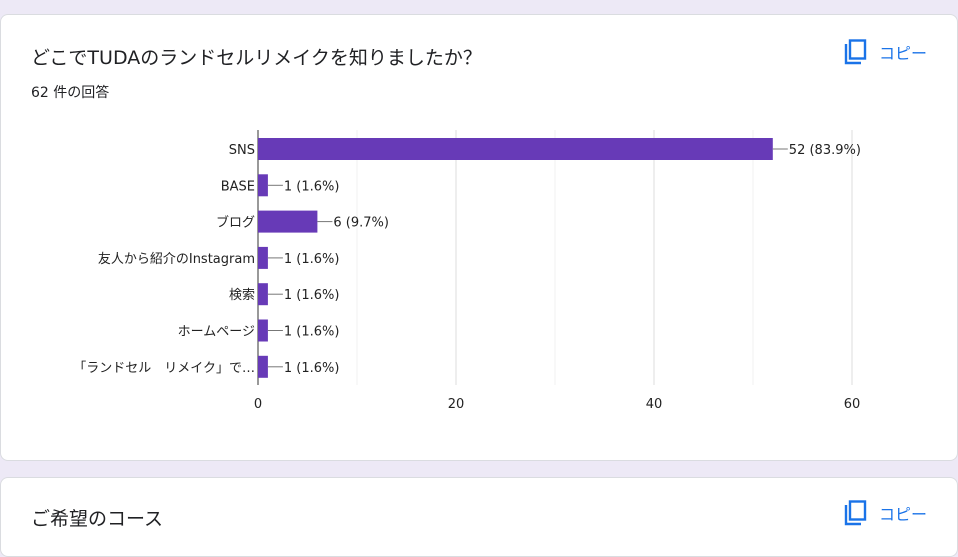  I want to click on x-tick-label: 60, so click(852, 404).